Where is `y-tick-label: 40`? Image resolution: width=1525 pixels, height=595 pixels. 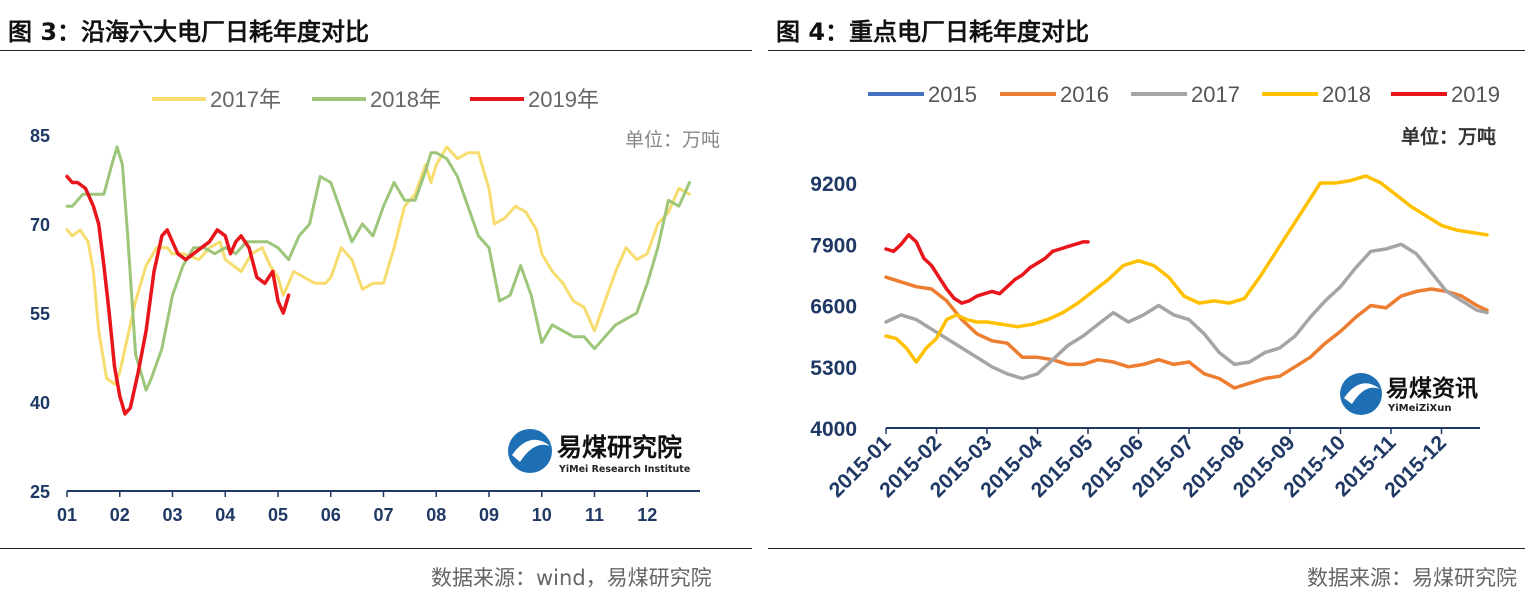 y-tick-label: 40 is located at coordinates (40, 403).